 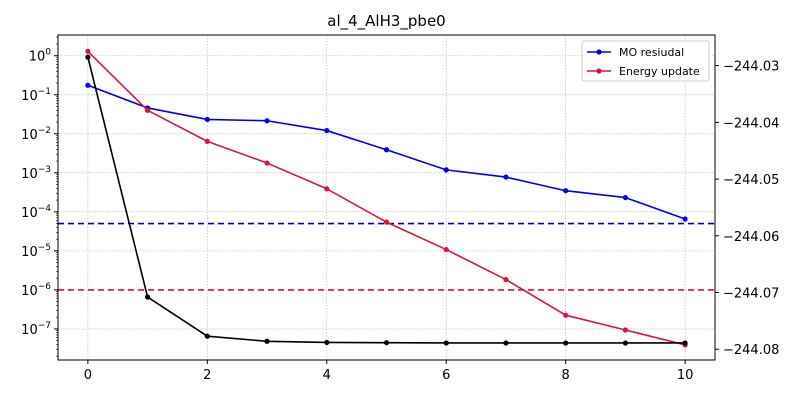 I want to click on y-left-tick-label: 10⁻⁶, so click(x=36, y=290).